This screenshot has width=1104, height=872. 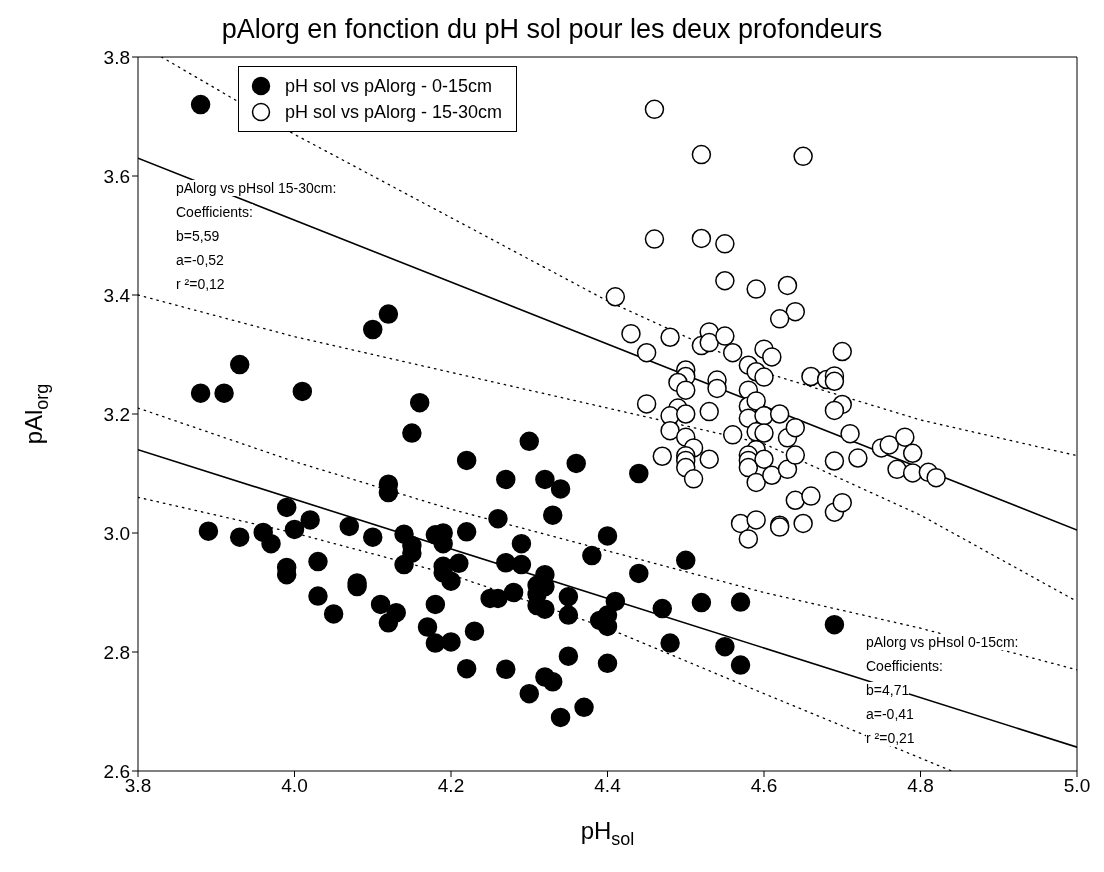 What do you see at coordinates (389, 86) in the screenshot?
I see `legend-label: pH sol vs pAlorg - 0-15cm` at bounding box center [389, 86].